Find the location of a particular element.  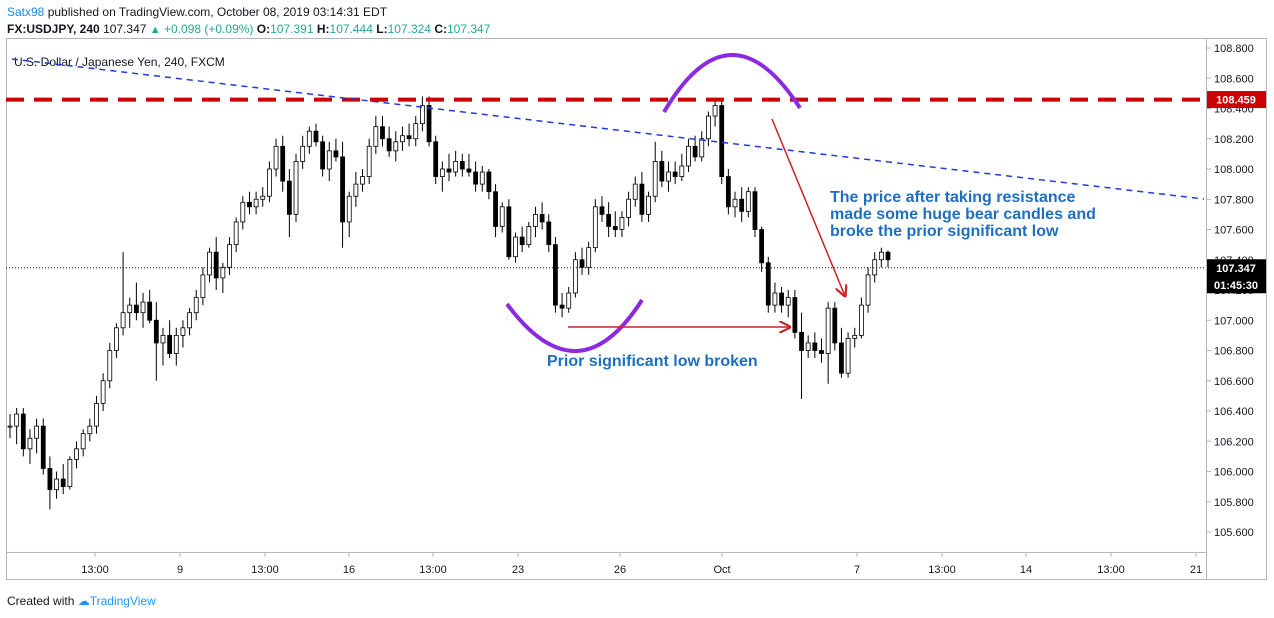

author-link: Satx98 is located at coordinates (26, 12).